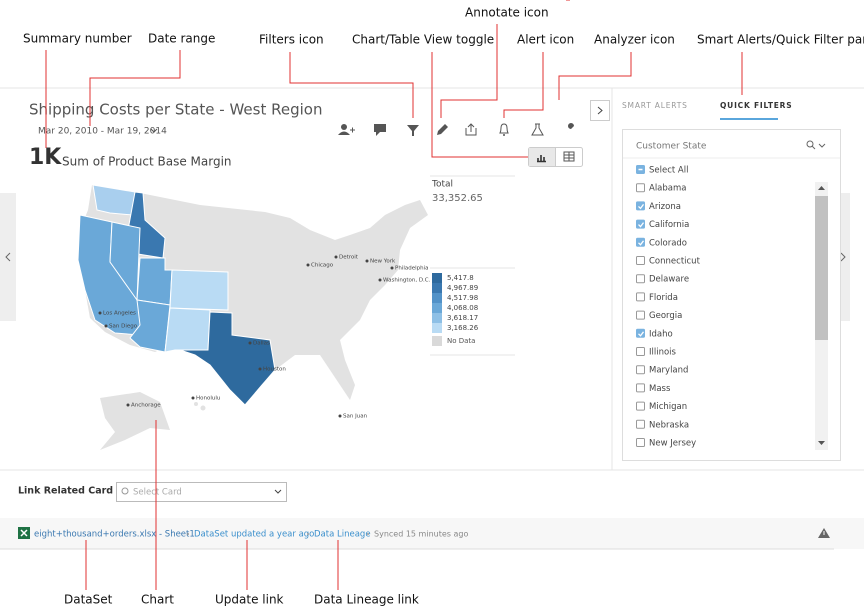 This screenshot has height=608, width=864. I want to click on option-label: Connecticut, so click(675, 262).